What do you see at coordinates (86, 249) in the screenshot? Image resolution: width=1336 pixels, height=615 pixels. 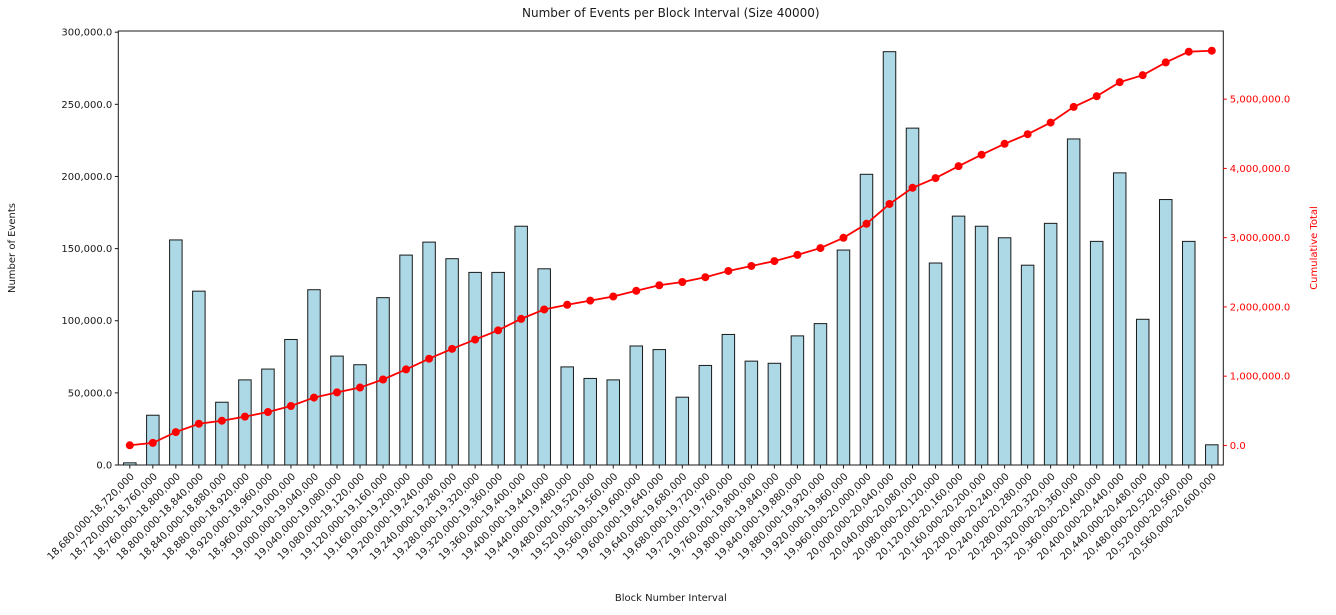 I see `left-axis-tick-label: 150,000.0` at bounding box center [86, 249].